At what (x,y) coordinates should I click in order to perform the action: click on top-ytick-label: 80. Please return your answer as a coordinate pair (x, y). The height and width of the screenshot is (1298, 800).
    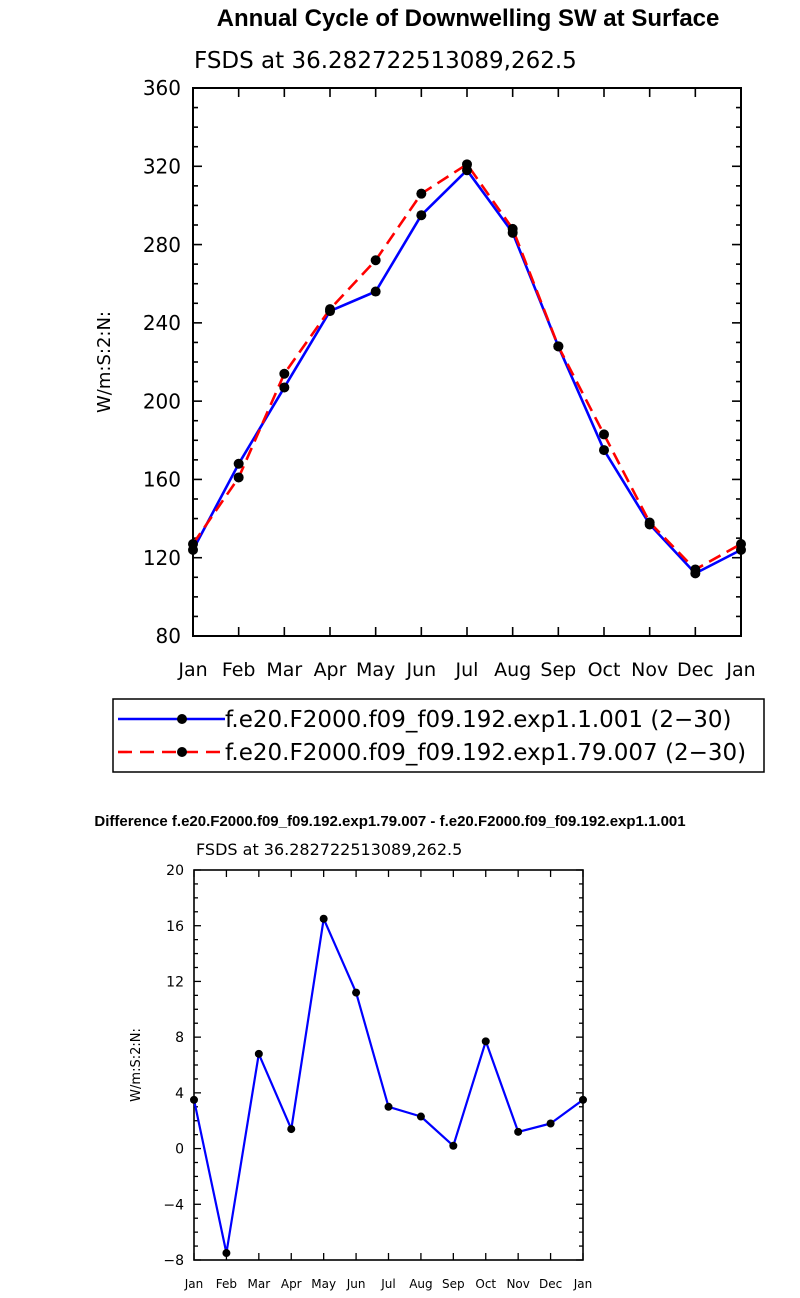
    Looking at the image, I should click on (168, 636).